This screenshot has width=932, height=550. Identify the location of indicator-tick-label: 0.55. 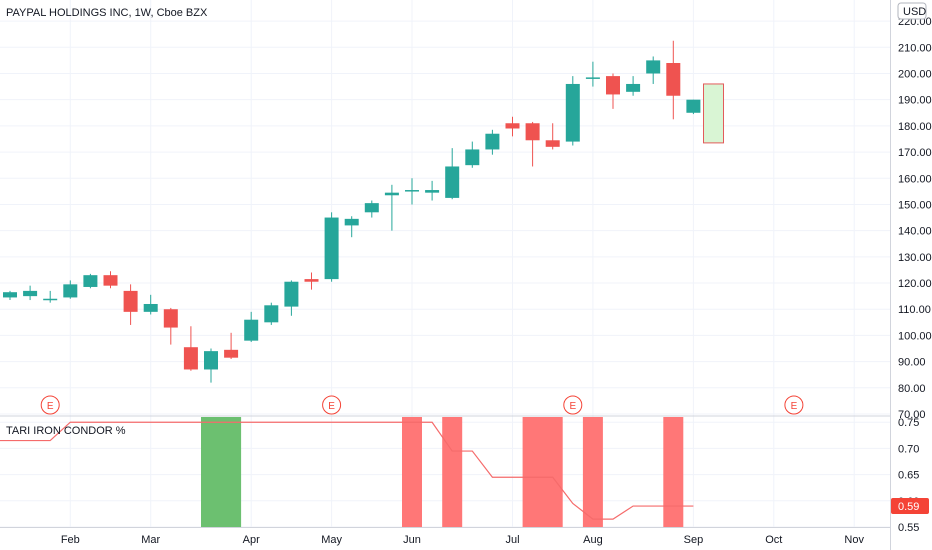
(908, 528).